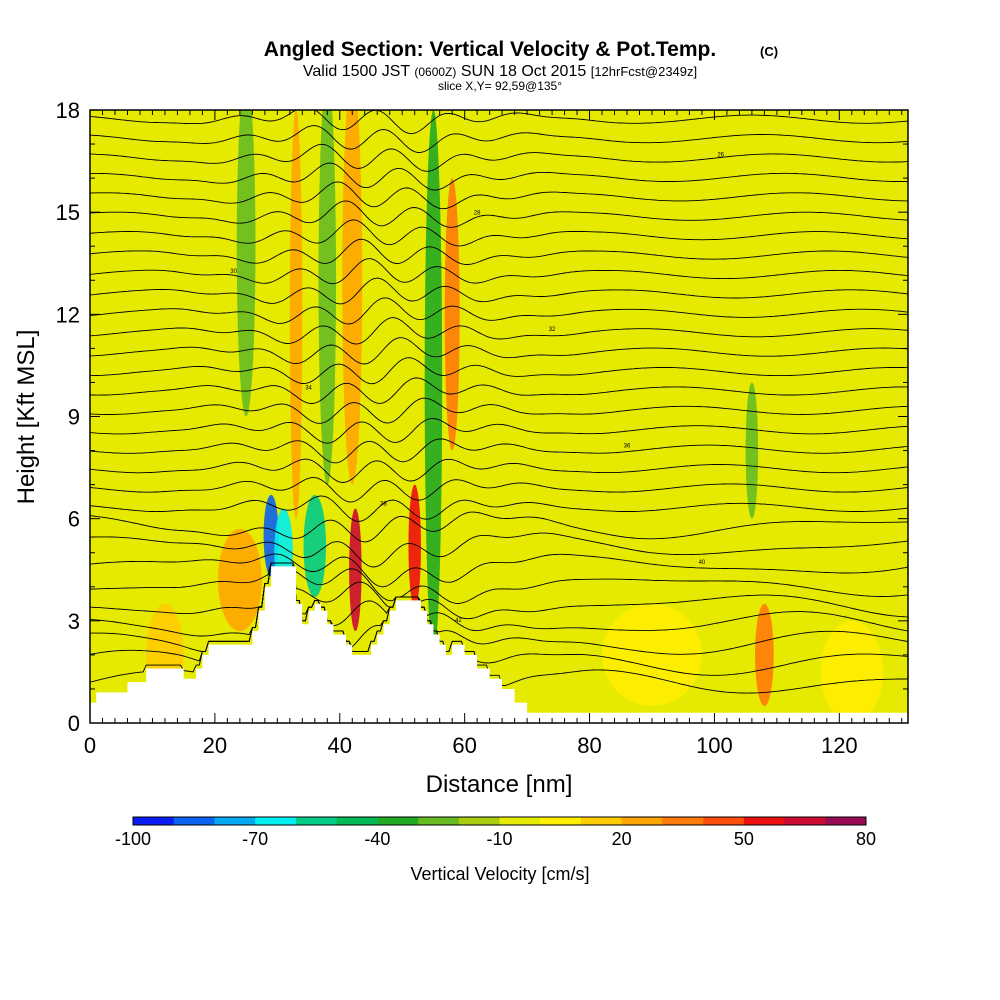  Describe the element at coordinates (552, 330) in the screenshot. I see `theta-contour-label: 32` at that location.